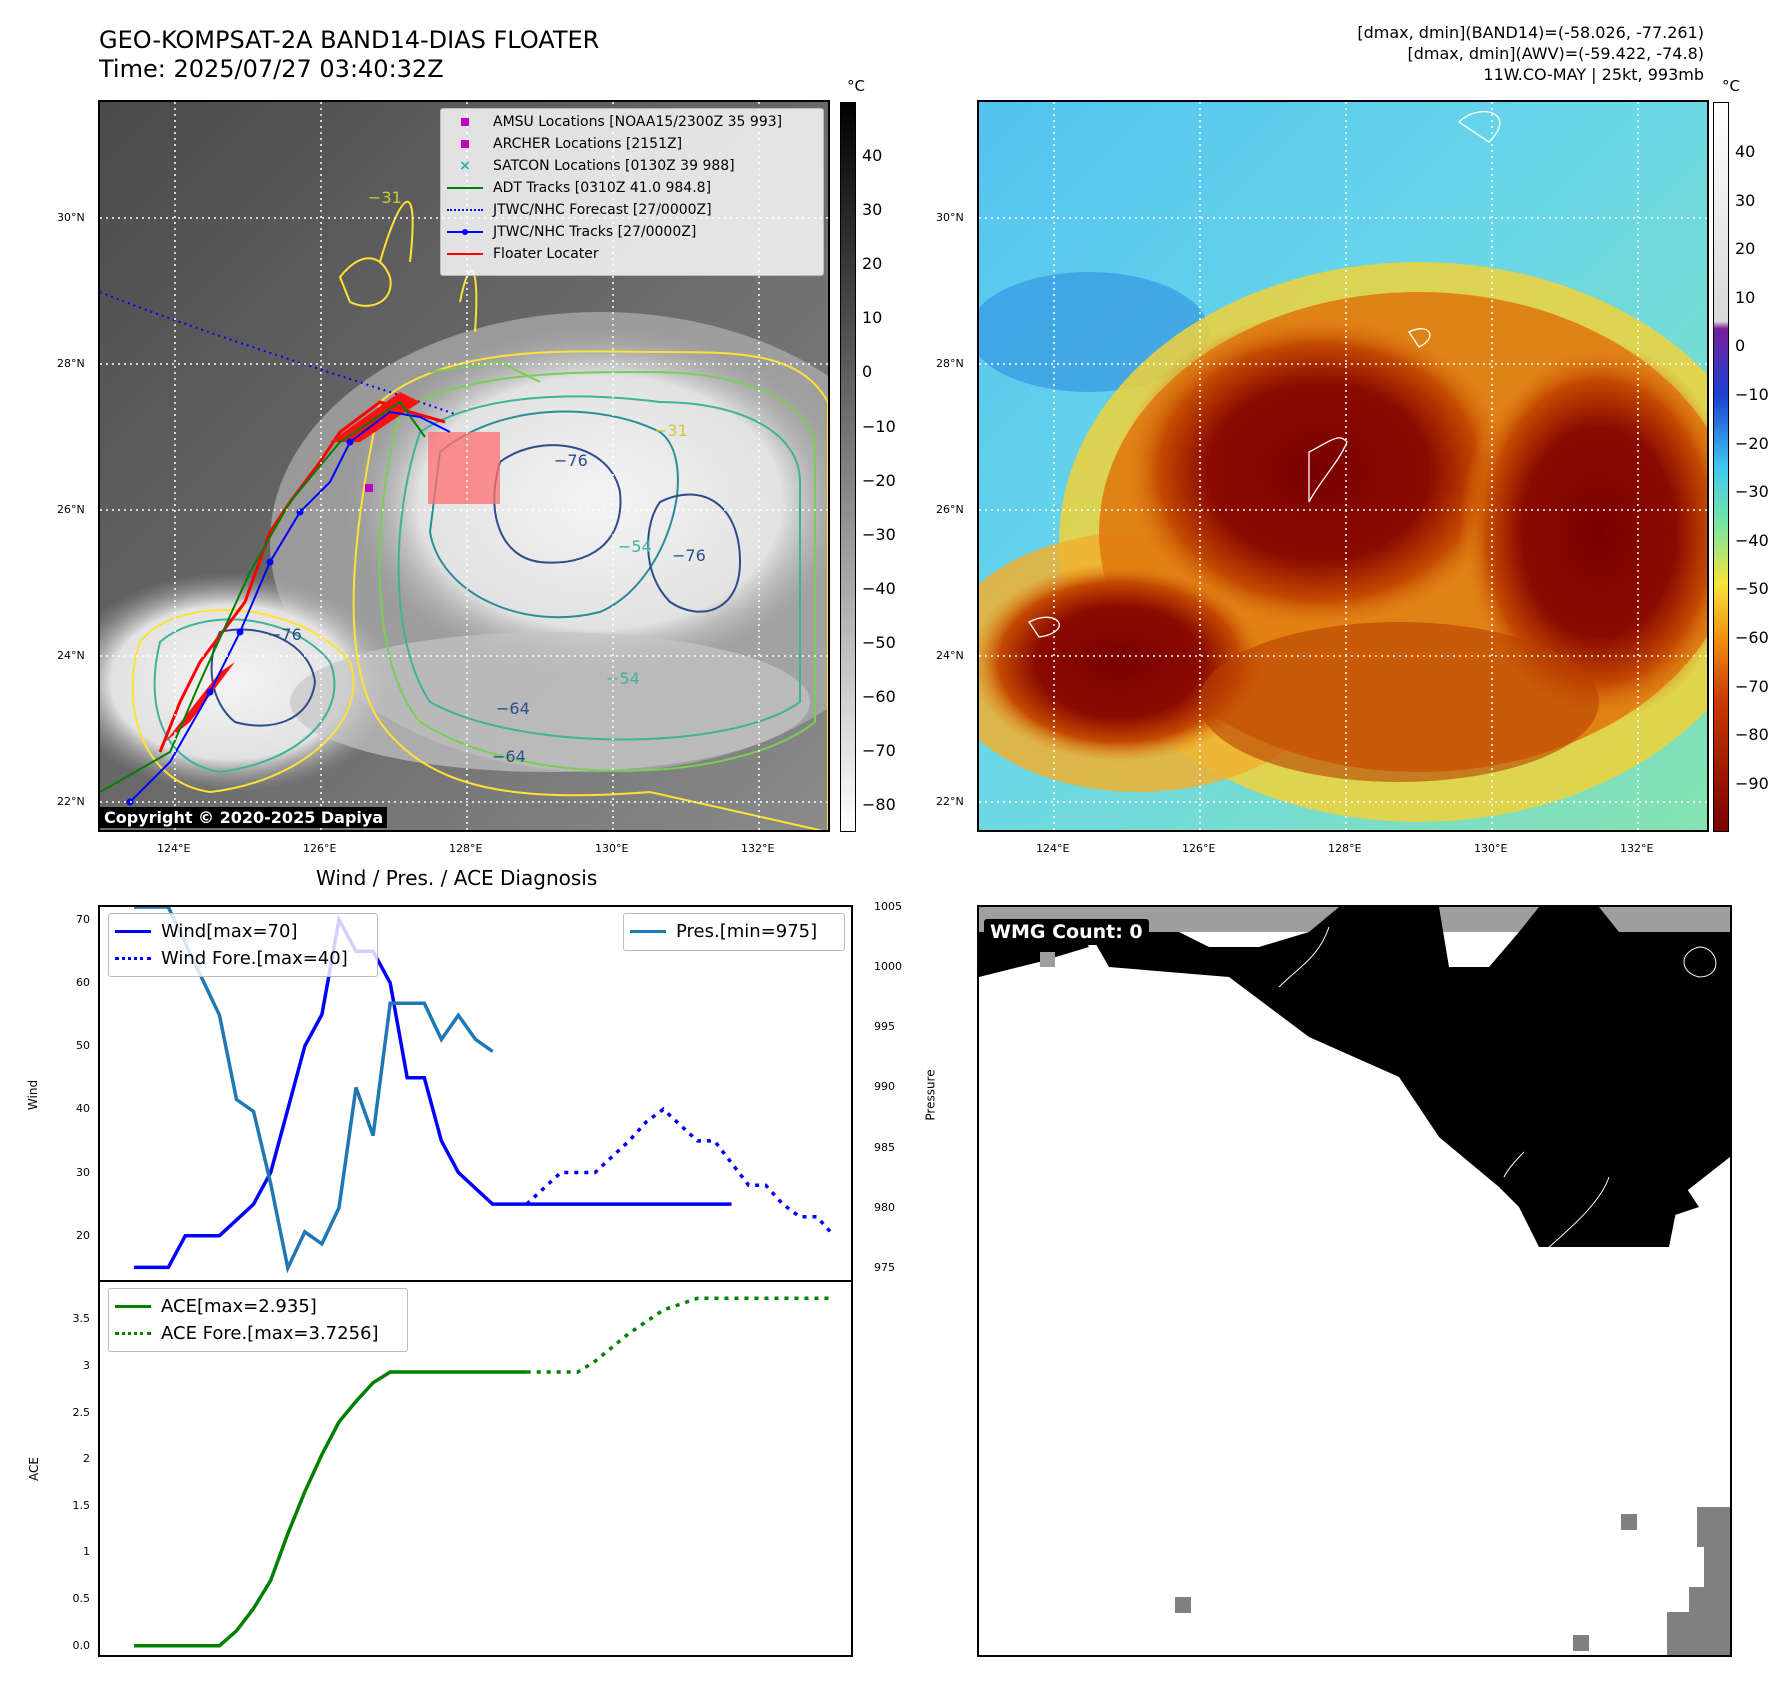 This screenshot has width=1792, height=1690. I want to click on axis-tick-label: 1000, so click(888, 967).